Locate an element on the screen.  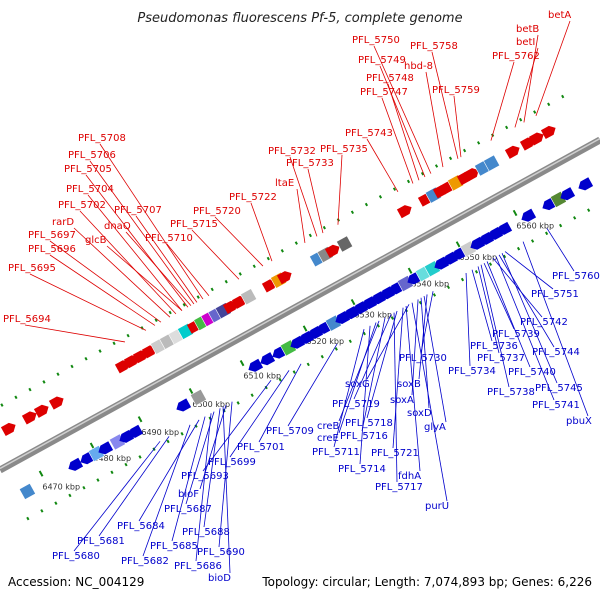
bottom-gene-label: PFL_5721 is located at coordinates (395, 453).